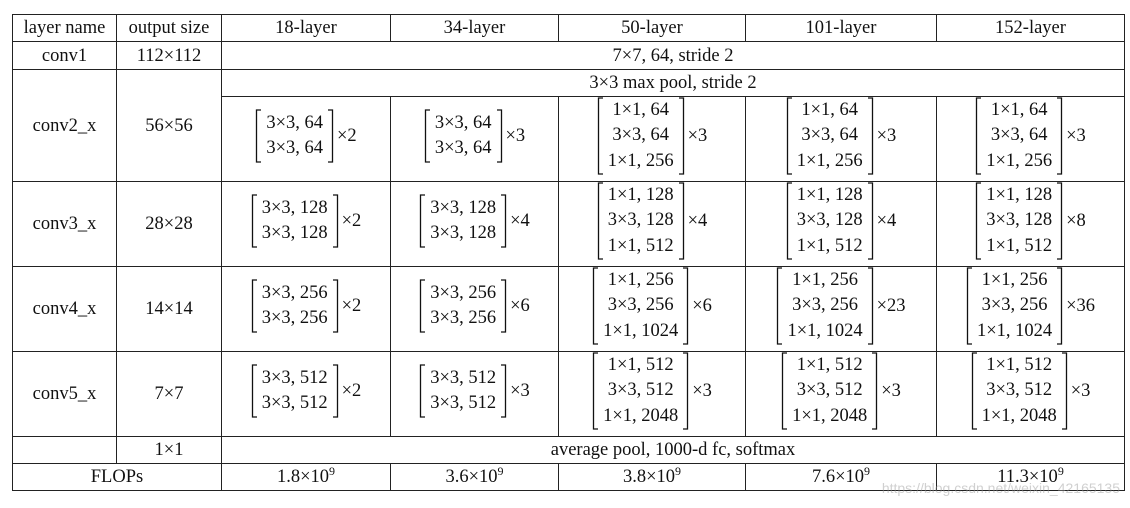 Image resolution: width=1130 pixels, height=508 pixels. Describe the element at coordinates (169, 394) in the screenshot. I see `output-size-cell: 7×7` at that location.